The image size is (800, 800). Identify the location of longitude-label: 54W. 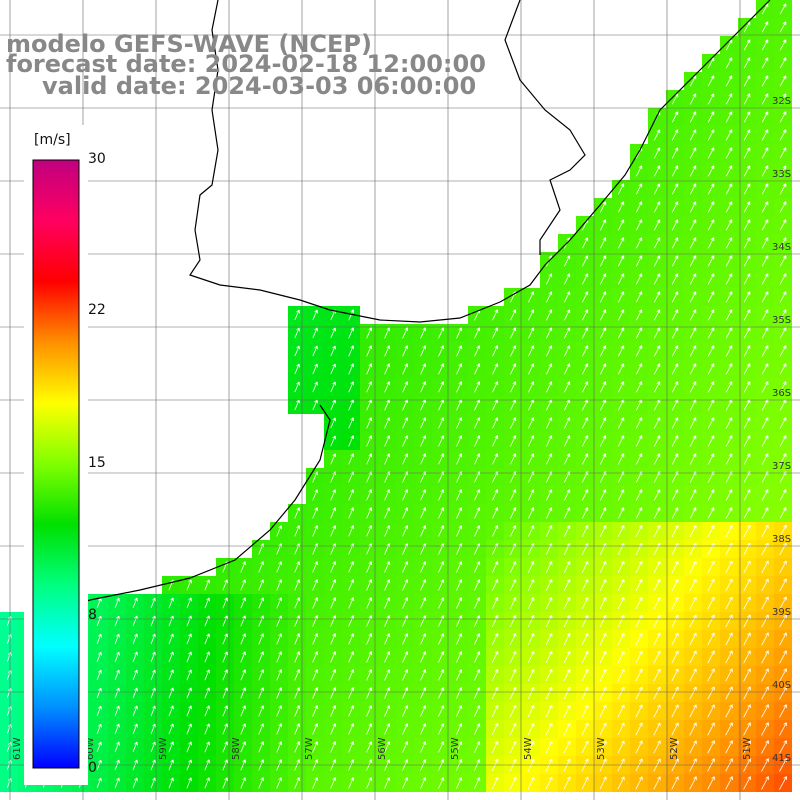
(528, 748).